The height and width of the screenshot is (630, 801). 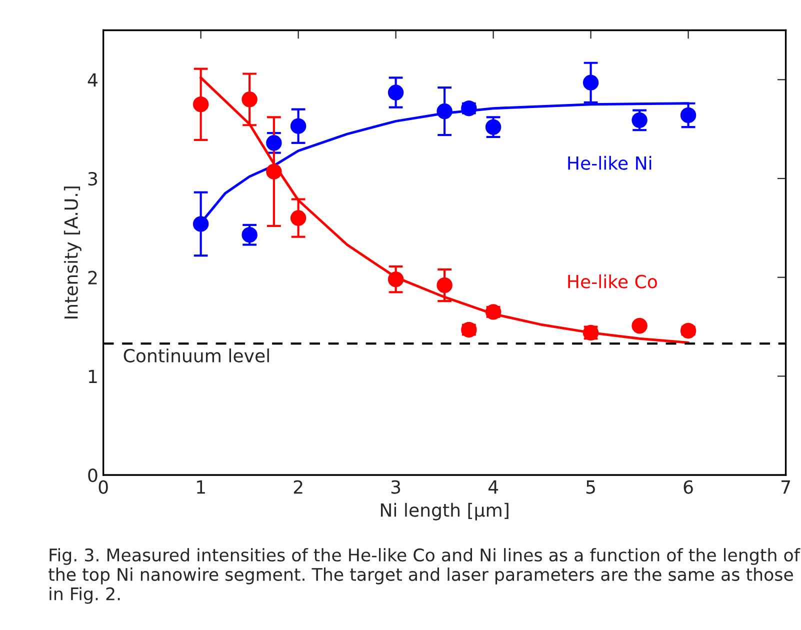 I want to click on x-tick-label: 2, so click(x=298, y=487).